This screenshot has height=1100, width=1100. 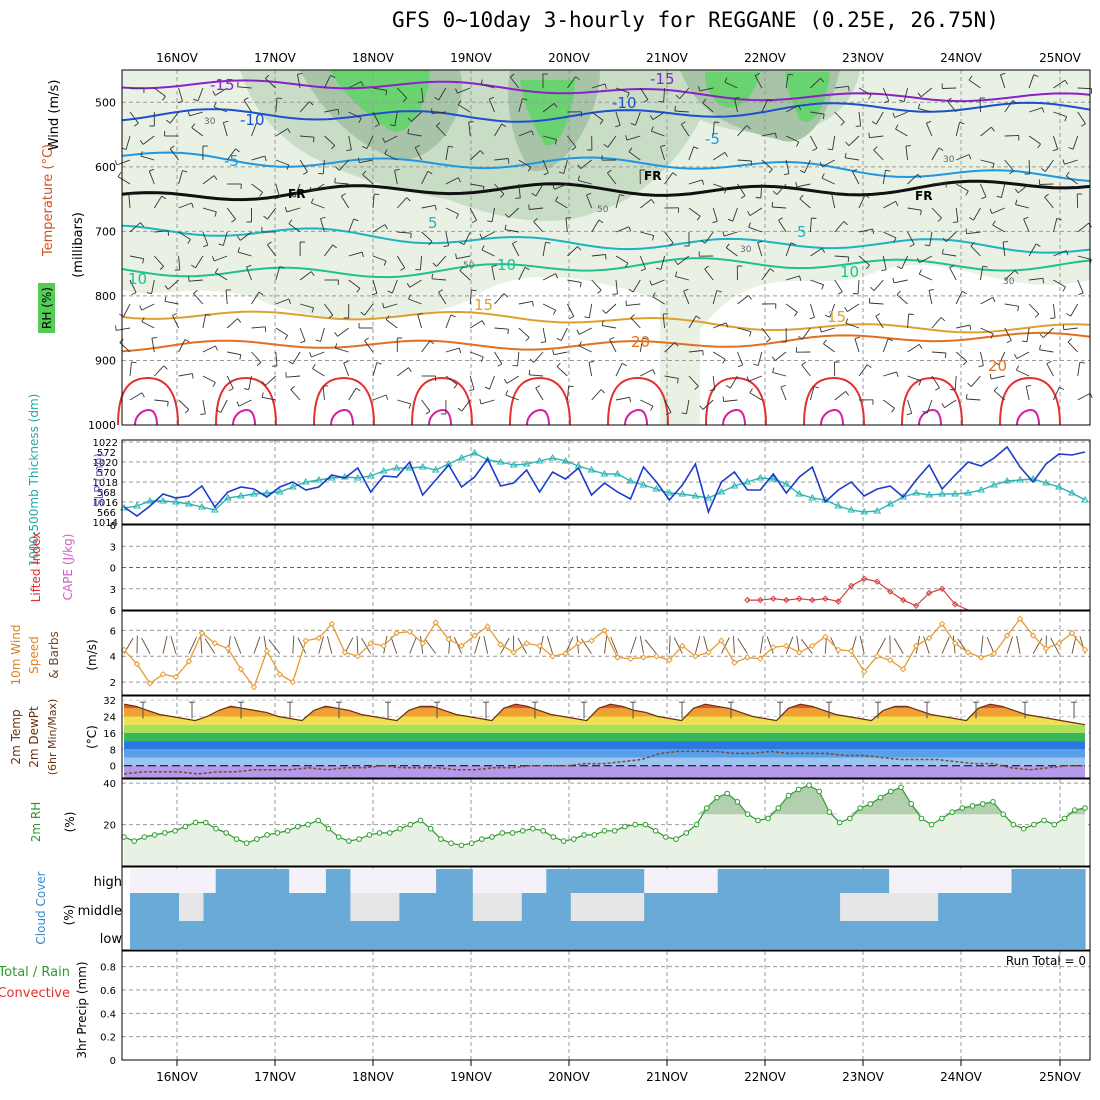 I want to click on pressure-tick: 900, so click(x=105, y=360).